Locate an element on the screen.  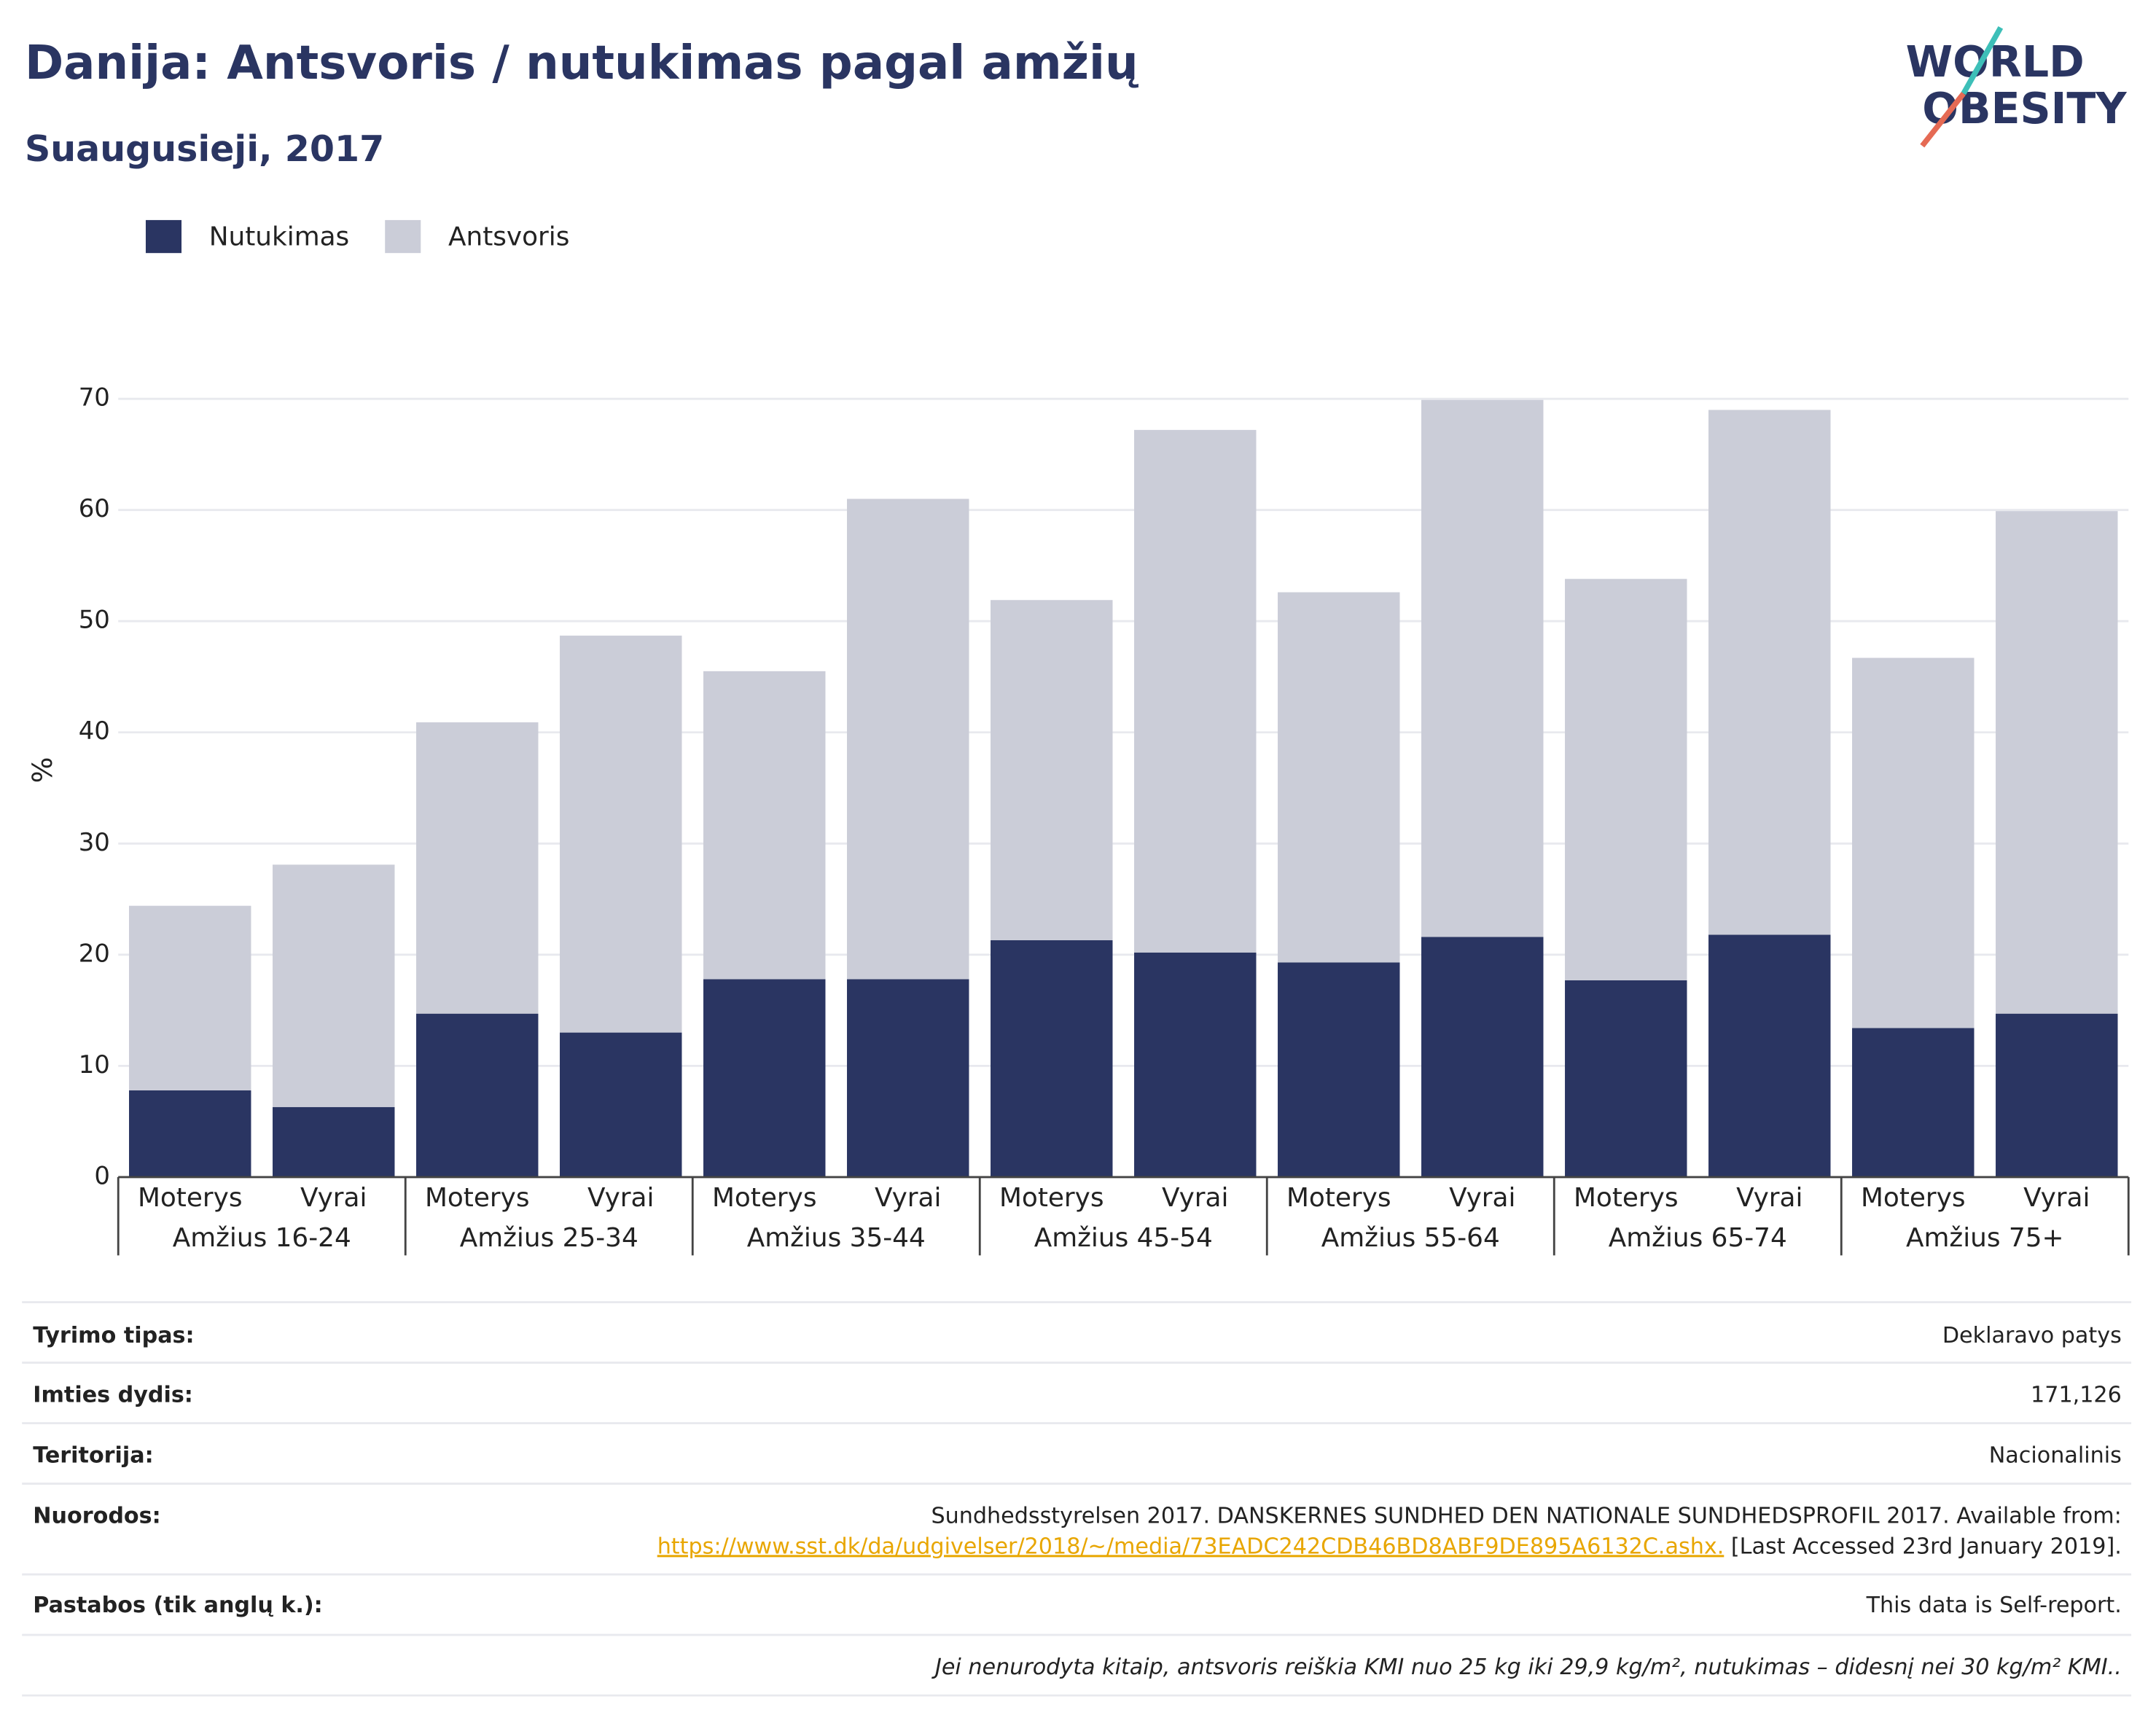
y-tick-label: 60 is located at coordinates (95, 508).